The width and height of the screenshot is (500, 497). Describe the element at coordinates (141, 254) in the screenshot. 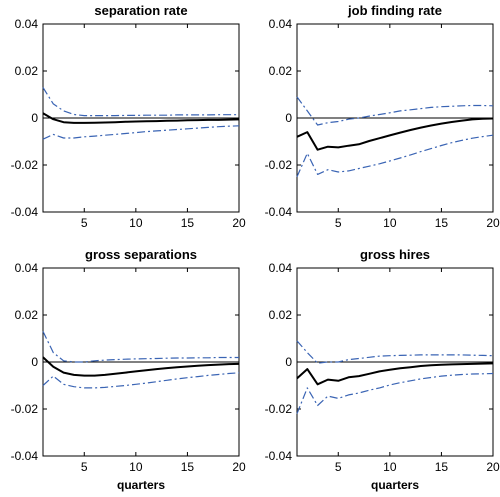

I see `panel-title: gross separations` at that location.